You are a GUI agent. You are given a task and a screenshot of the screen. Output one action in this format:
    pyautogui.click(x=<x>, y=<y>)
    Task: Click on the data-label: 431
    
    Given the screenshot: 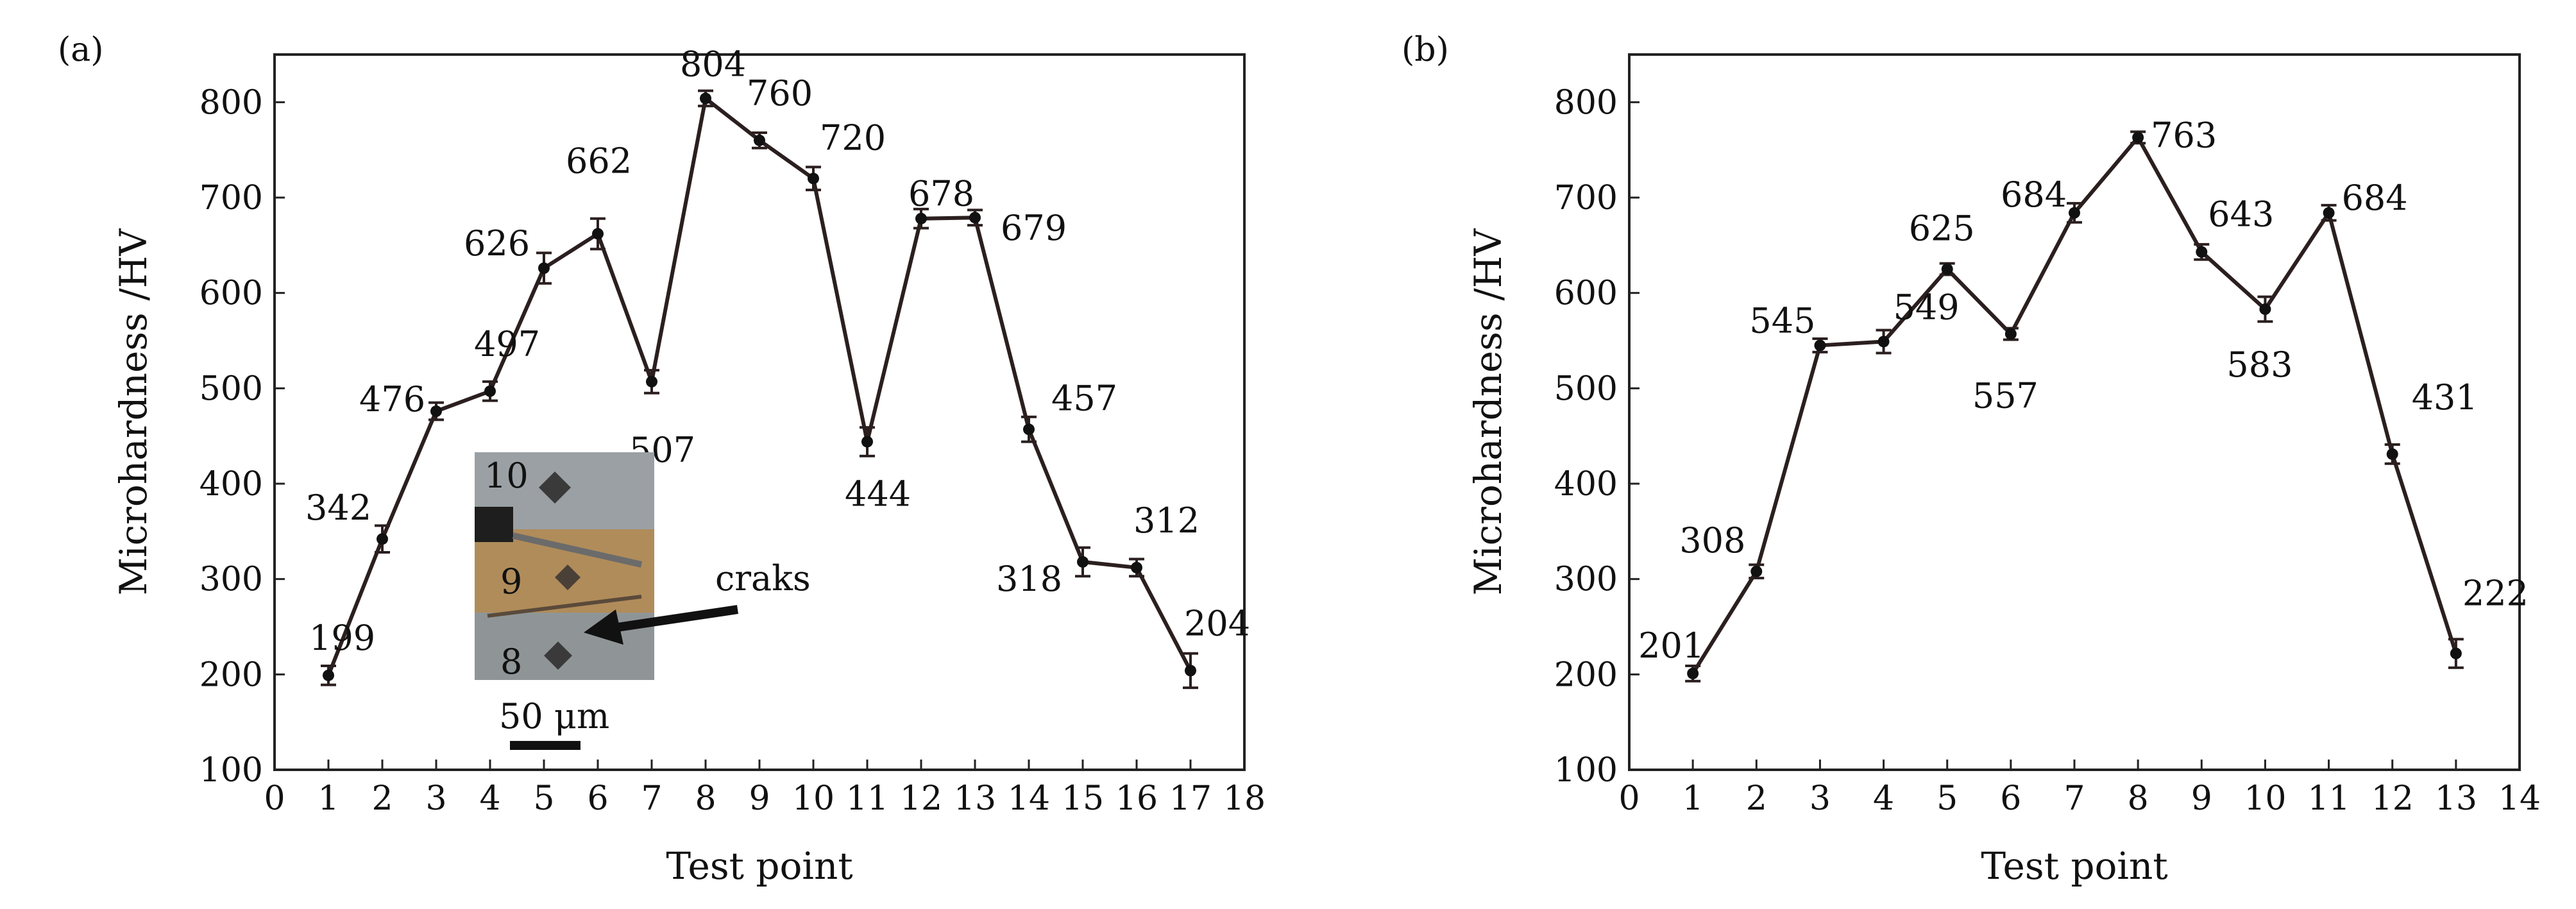 What is the action you would take?
    pyautogui.click(x=2445, y=397)
    